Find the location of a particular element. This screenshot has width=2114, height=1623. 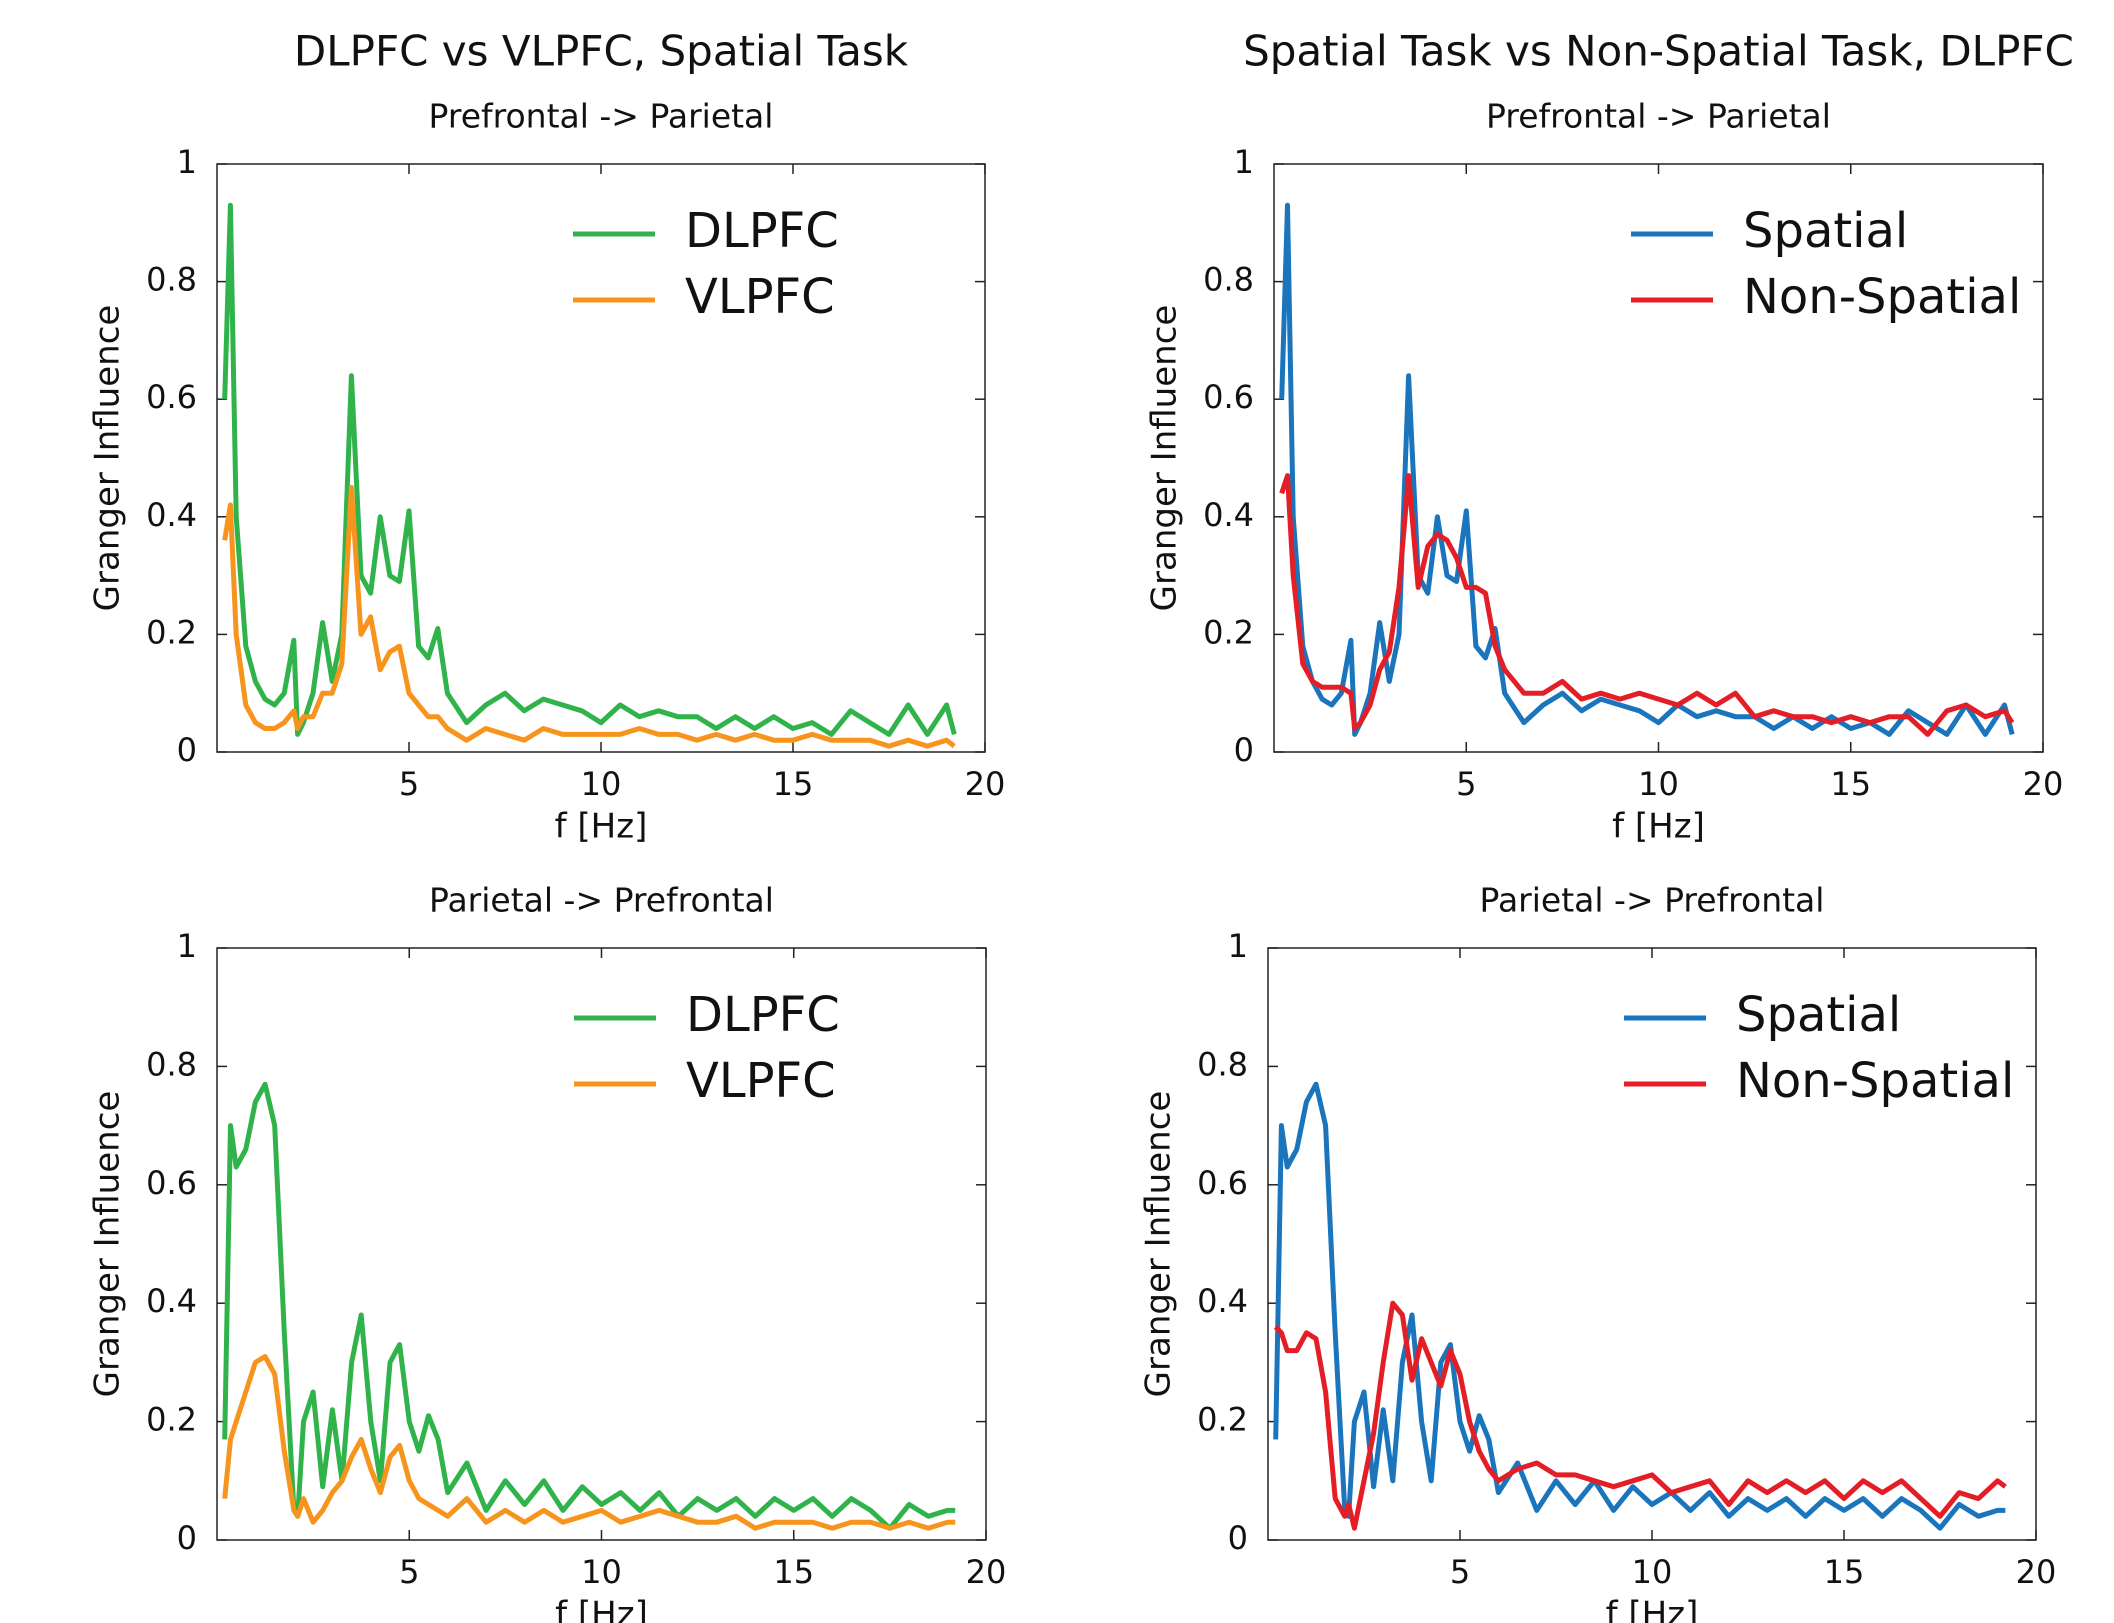

chart-title: Spatial Task vs Non-Spatial Task, DLPFC is located at coordinates (1658, 51).